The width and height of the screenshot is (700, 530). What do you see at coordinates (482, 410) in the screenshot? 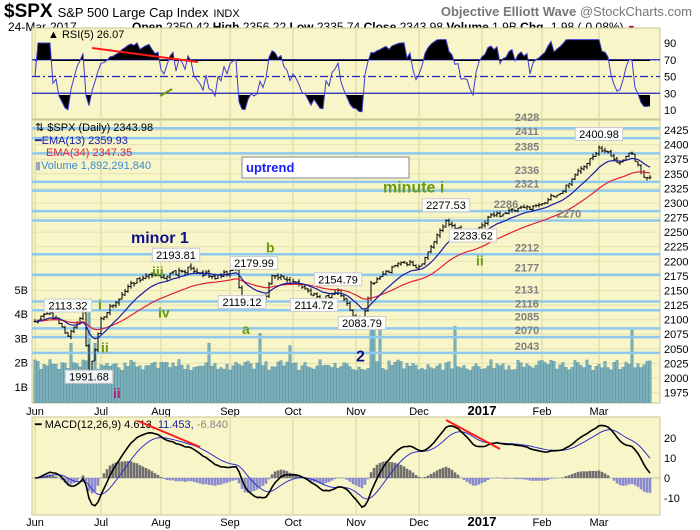
I see `x-tick-label: 2017` at bounding box center [482, 410].